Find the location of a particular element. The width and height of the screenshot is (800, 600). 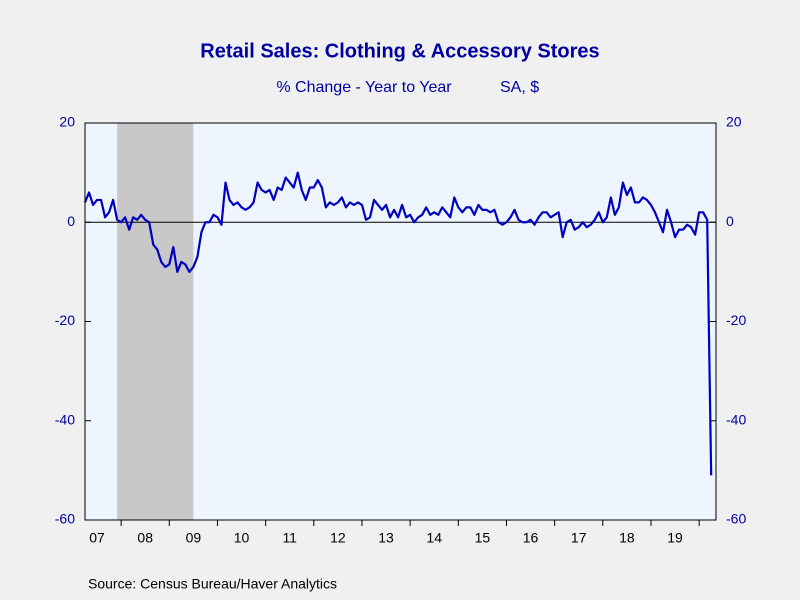

y2-tick-label: -40 is located at coordinates (736, 419).